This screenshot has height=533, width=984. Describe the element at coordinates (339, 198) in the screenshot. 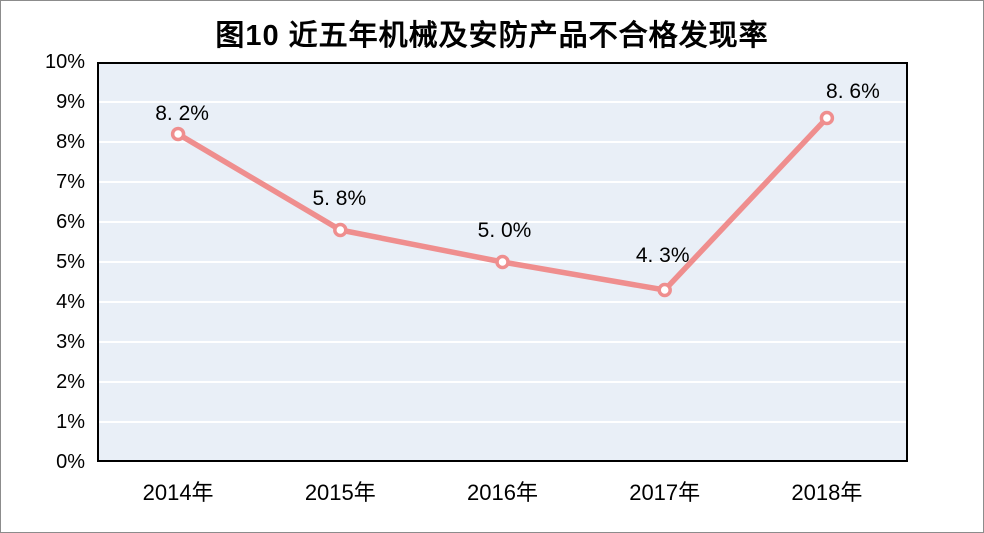

I see `data-label-2015年: 5. 8%` at that location.